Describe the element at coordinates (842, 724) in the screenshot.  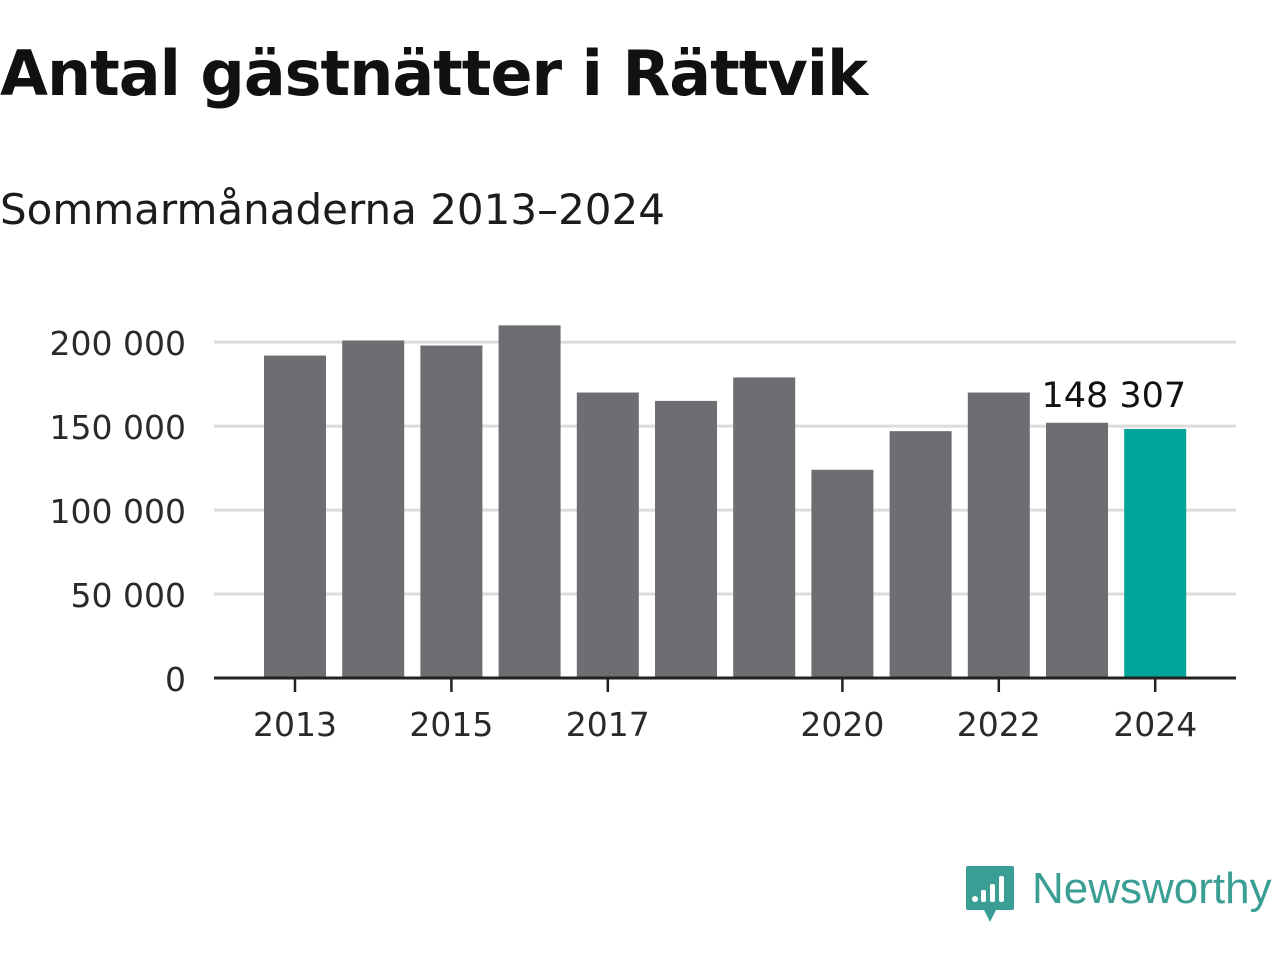
I see `x-tick-label: 2020` at that location.